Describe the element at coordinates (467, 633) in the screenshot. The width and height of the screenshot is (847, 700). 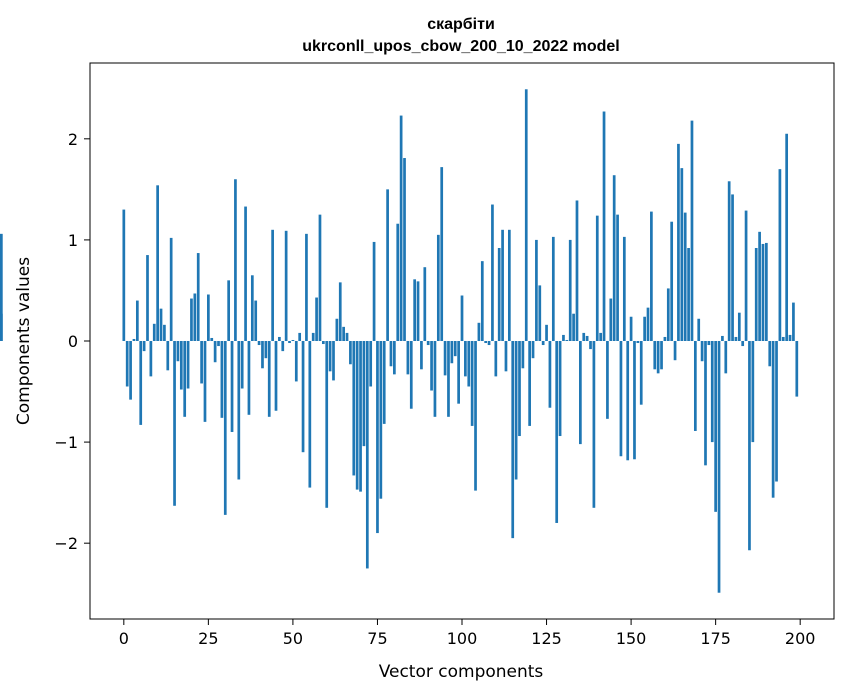
I see `x-axis-ticks: 0 25 50 75 100 125 150 175 200` at that location.